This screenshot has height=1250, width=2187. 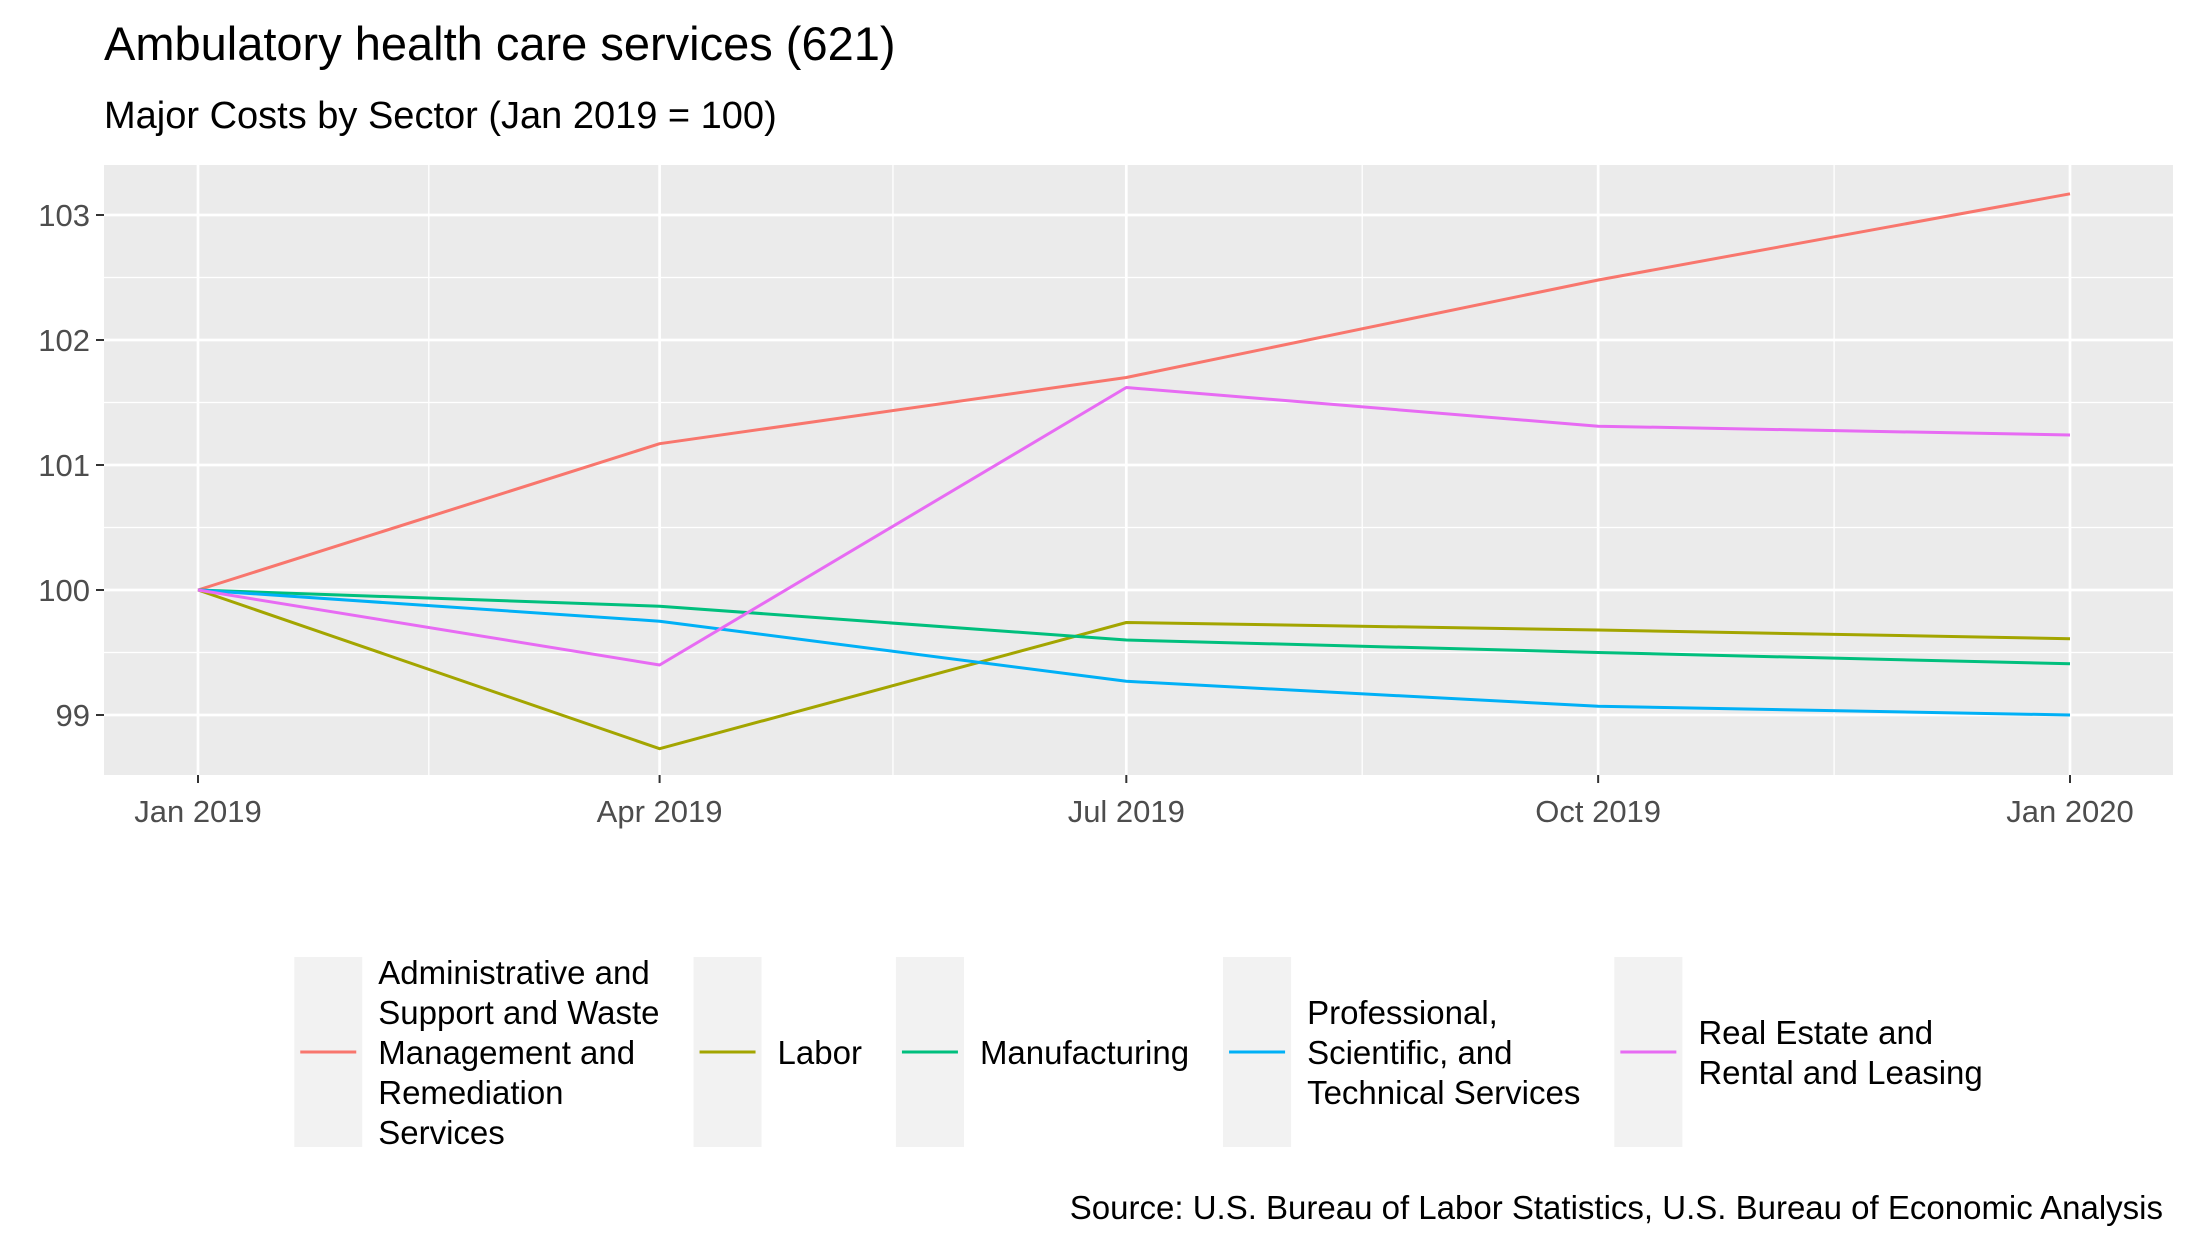 What do you see at coordinates (1409, 1052) in the screenshot?
I see `legend-label-line: Scientific, and` at bounding box center [1409, 1052].